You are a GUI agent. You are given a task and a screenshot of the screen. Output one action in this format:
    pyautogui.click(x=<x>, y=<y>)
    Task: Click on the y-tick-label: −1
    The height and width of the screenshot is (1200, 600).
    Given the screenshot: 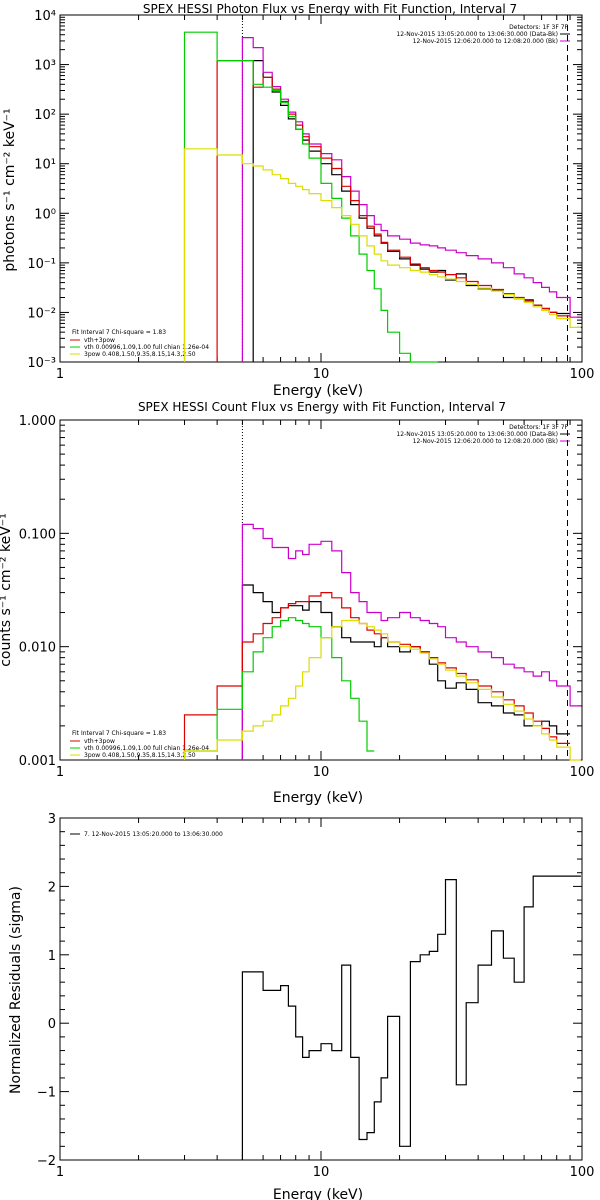 What is the action you would take?
    pyautogui.click(x=46, y=1093)
    